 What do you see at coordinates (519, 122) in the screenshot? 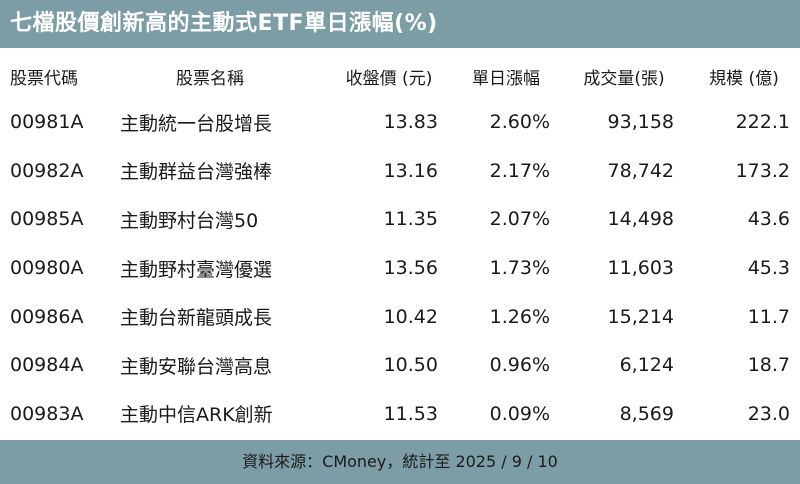
I see `cell-change: 2.60%` at bounding box center [519, 122].